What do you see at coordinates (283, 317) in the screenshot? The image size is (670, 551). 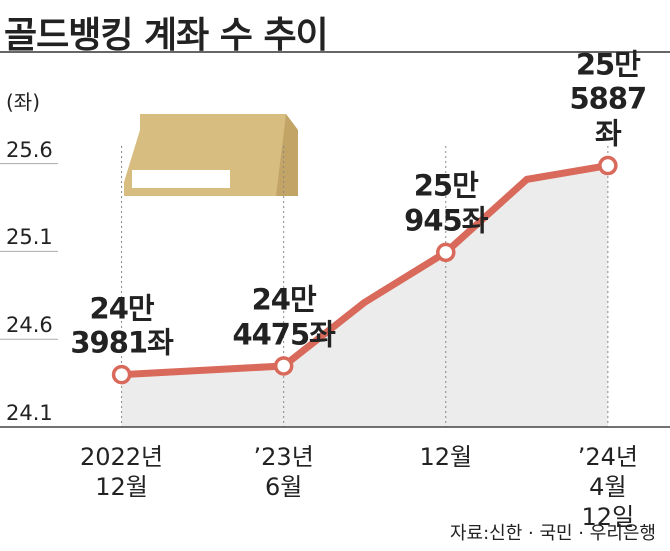 I see `value-label: 24만 4475좌` at bounding box center [283, 317].